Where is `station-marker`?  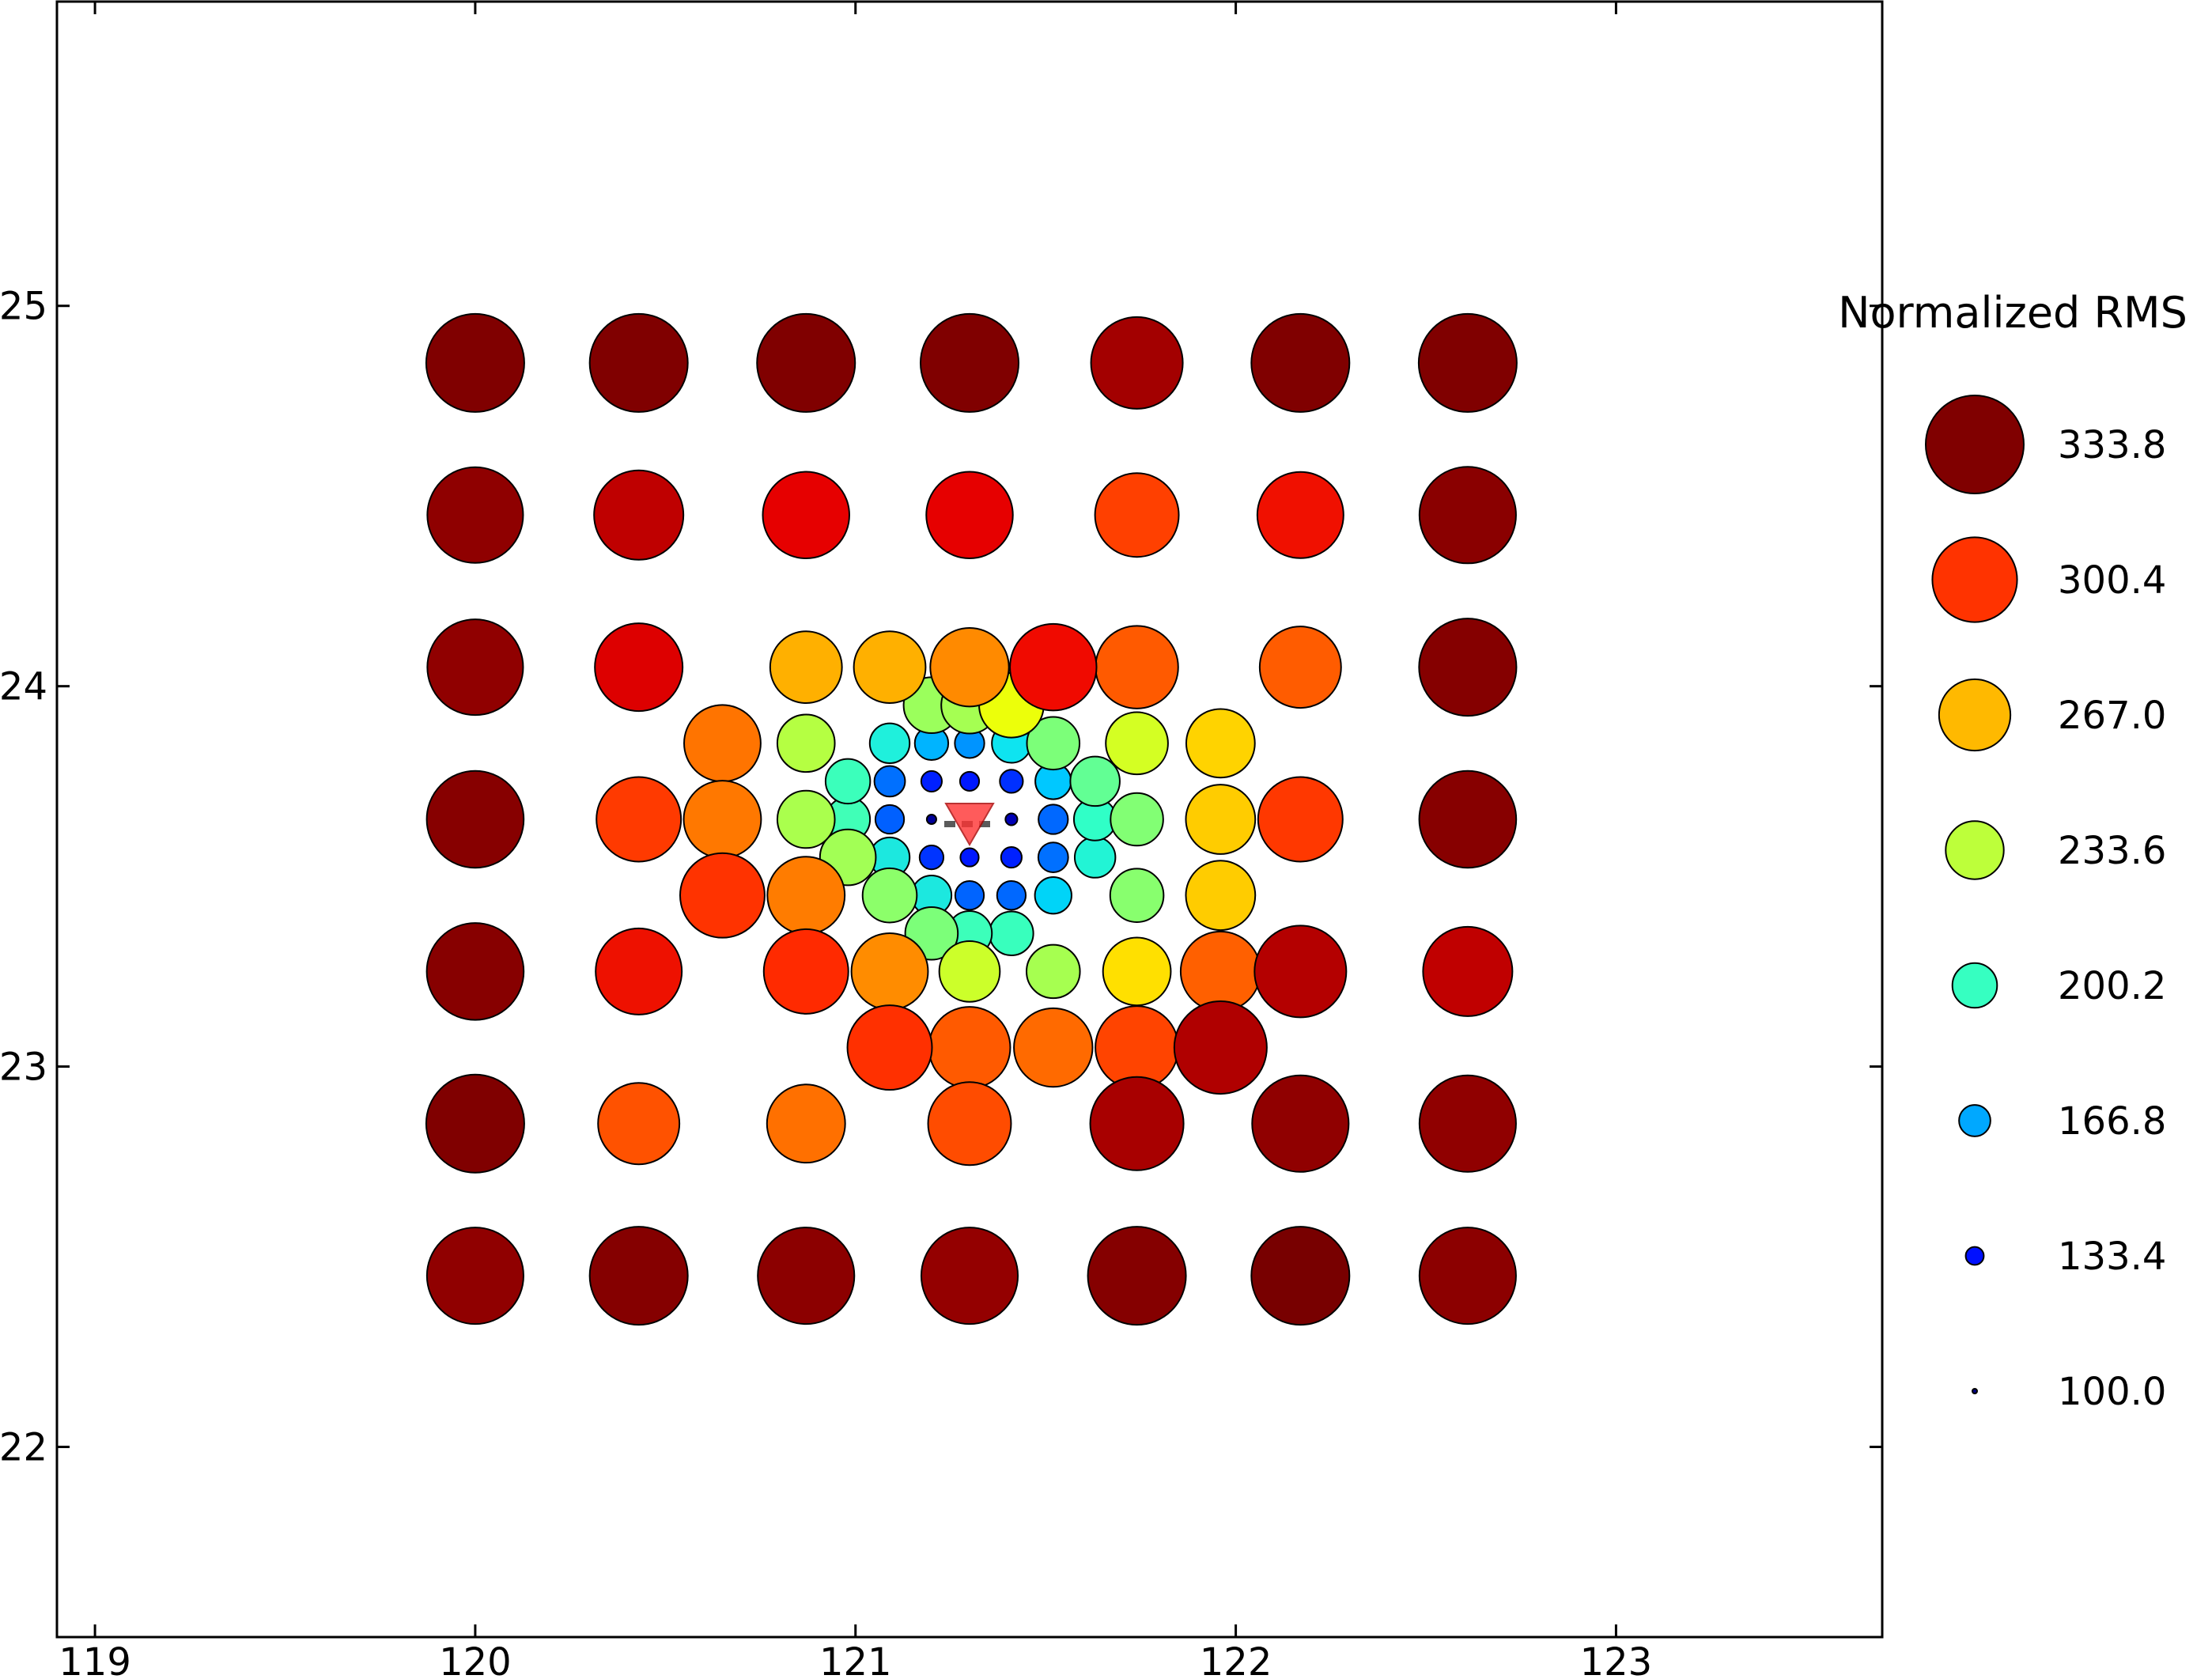
station-marker is located at coordinates (970, 825).